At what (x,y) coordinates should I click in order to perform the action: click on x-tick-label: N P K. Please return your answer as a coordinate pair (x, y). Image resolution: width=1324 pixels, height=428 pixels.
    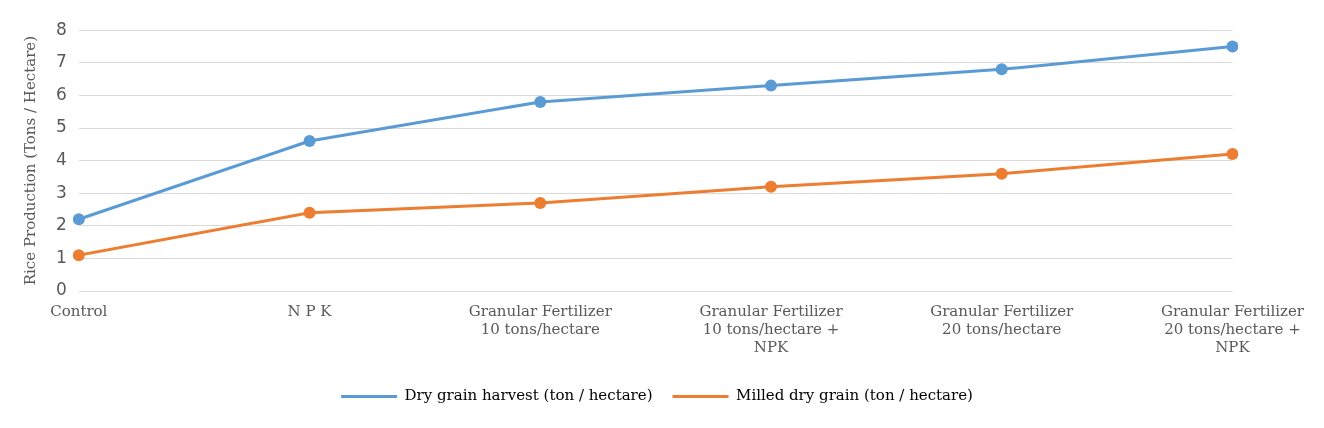
    Looking at the image, I should click on (310, 310).